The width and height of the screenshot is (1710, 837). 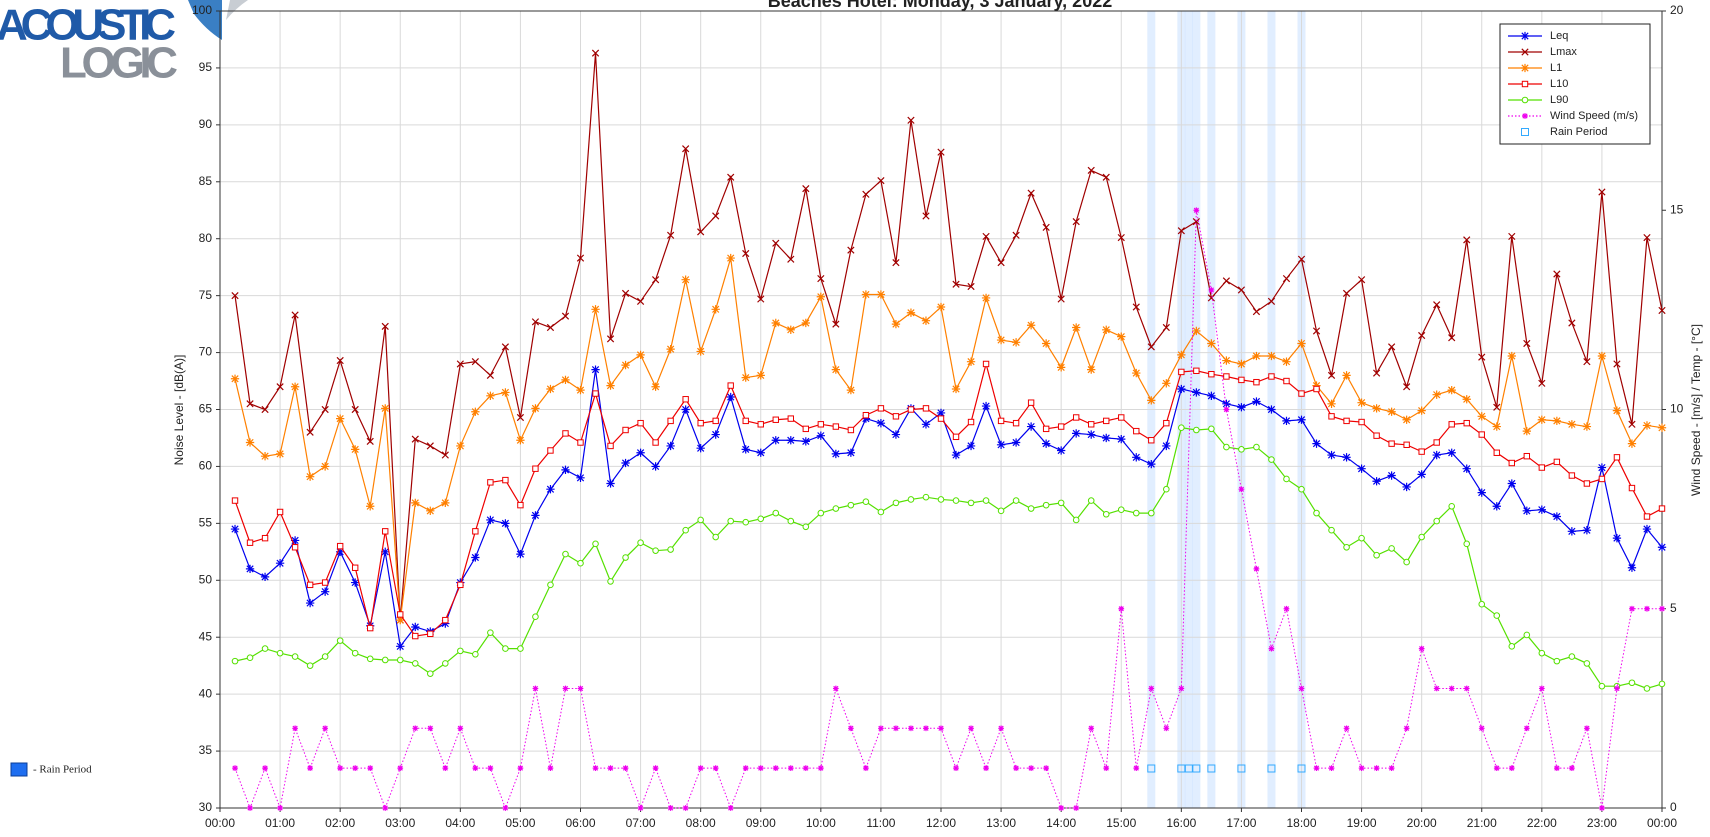 I want to click on y-tick-label: 65, so click(x=206, y=409).